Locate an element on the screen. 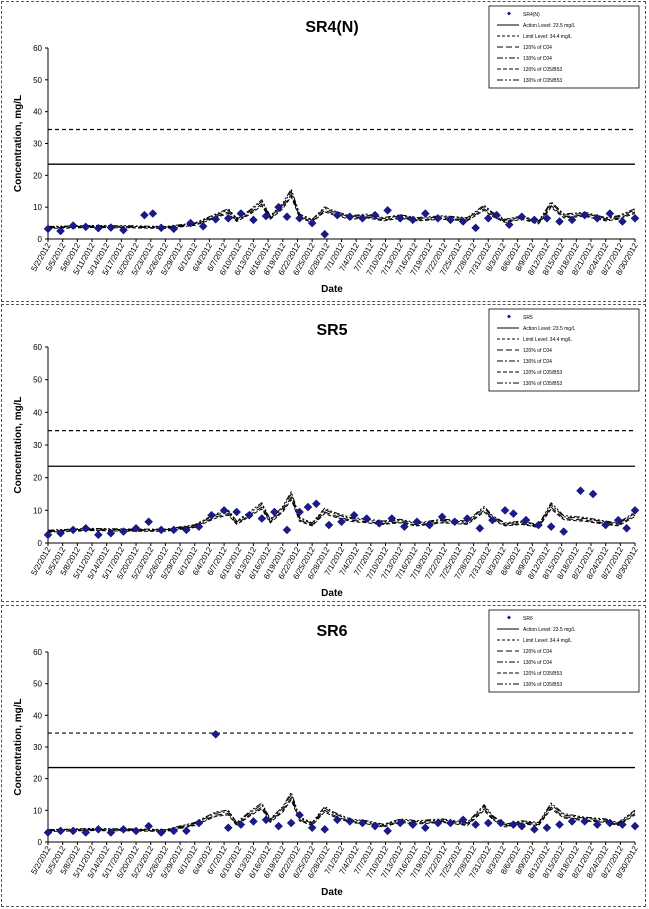 Image resolution: width=649 pixels, height=909 pixels. y-tick-label: 20 is located at coordinates (37, 175).